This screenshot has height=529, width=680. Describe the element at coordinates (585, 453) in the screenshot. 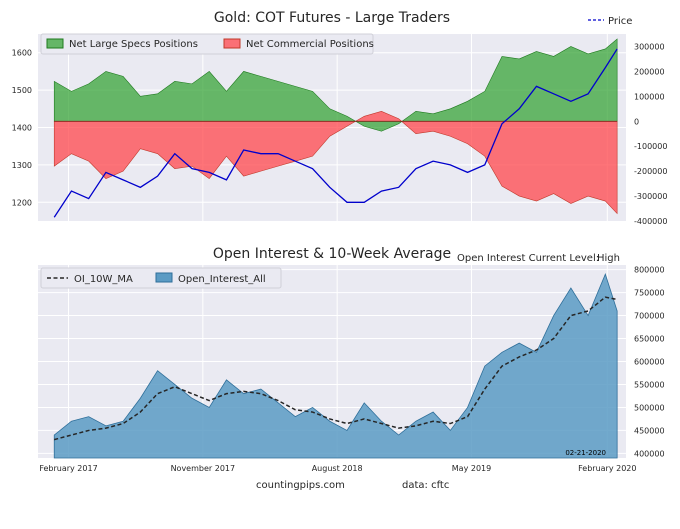

I see `date-note: 02-21-2020` at that location.